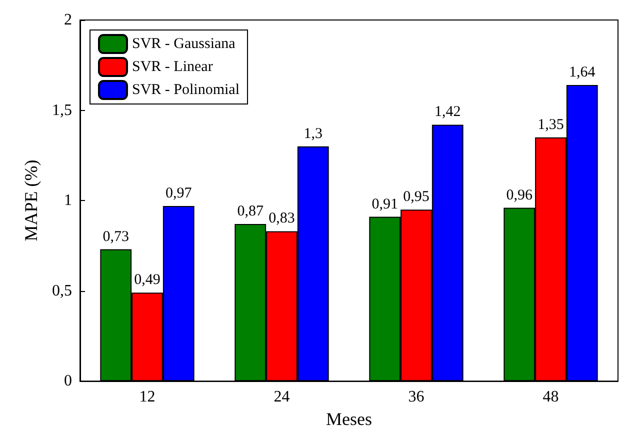 The image size is (641, 441). Describe the element at coordinates (447, 112) in the screenshot. I see `data-label: 1,42` at that location.